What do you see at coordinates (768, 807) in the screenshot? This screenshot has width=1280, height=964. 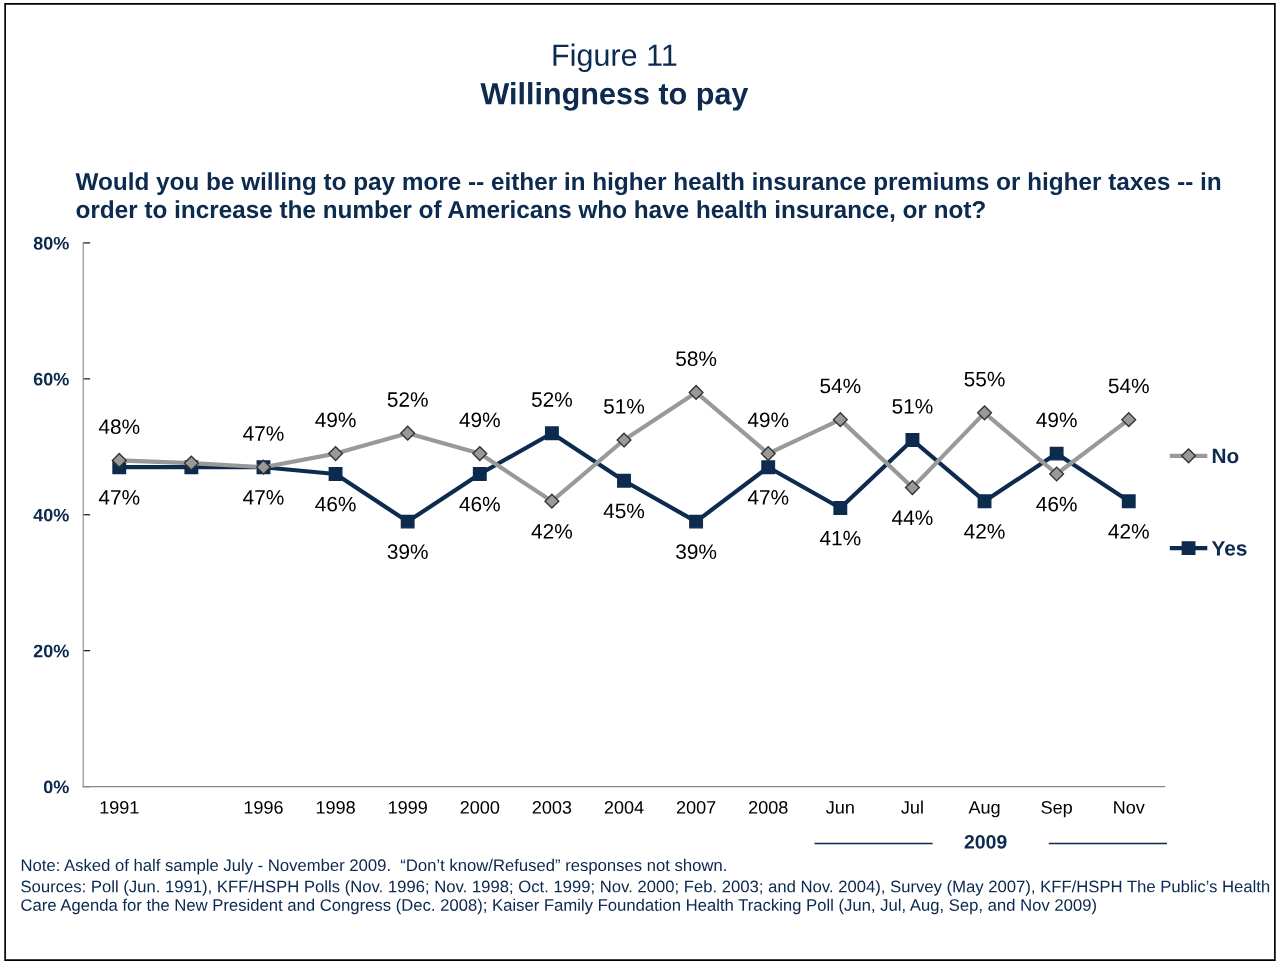 I see `x-tick-label: 2008` at bounding box center [768, 807].